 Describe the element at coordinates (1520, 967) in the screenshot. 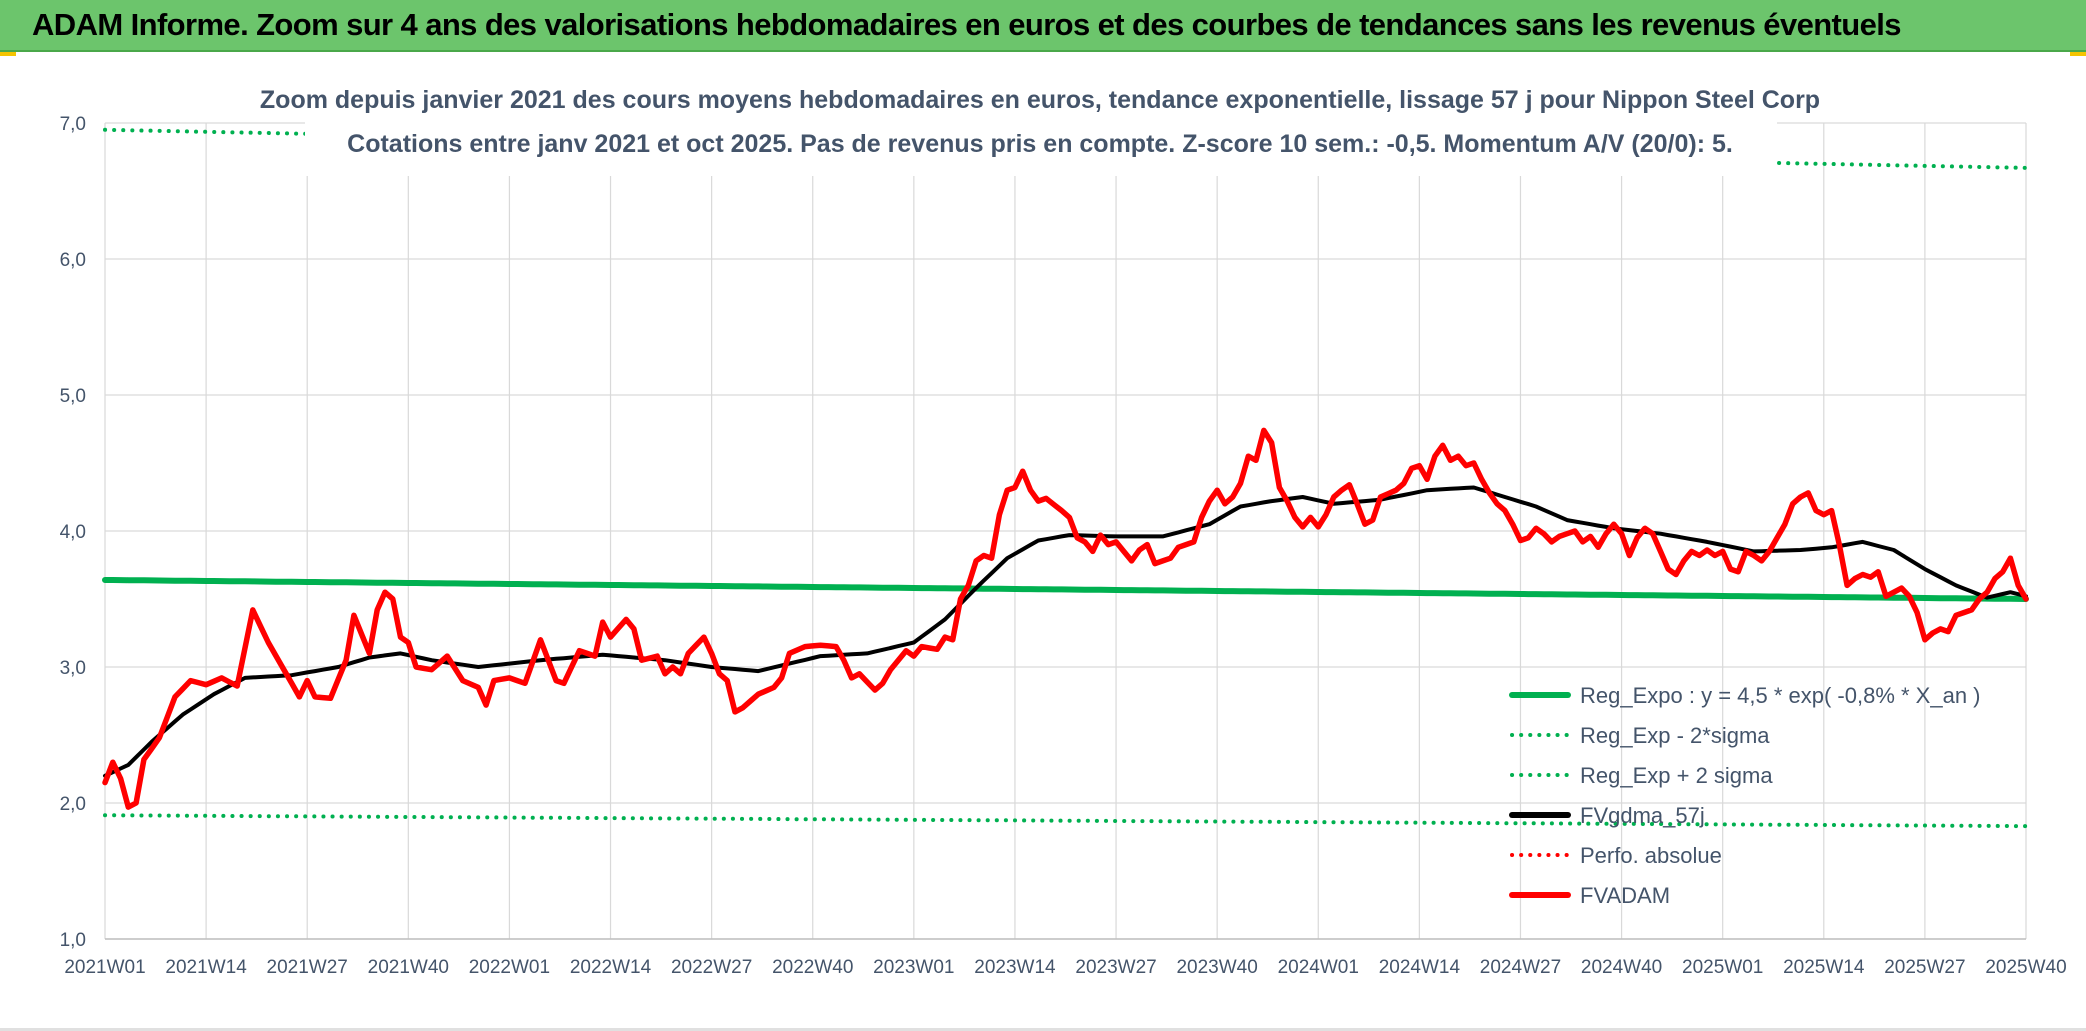

I see `x-tick-label: 2024W27` at that location.